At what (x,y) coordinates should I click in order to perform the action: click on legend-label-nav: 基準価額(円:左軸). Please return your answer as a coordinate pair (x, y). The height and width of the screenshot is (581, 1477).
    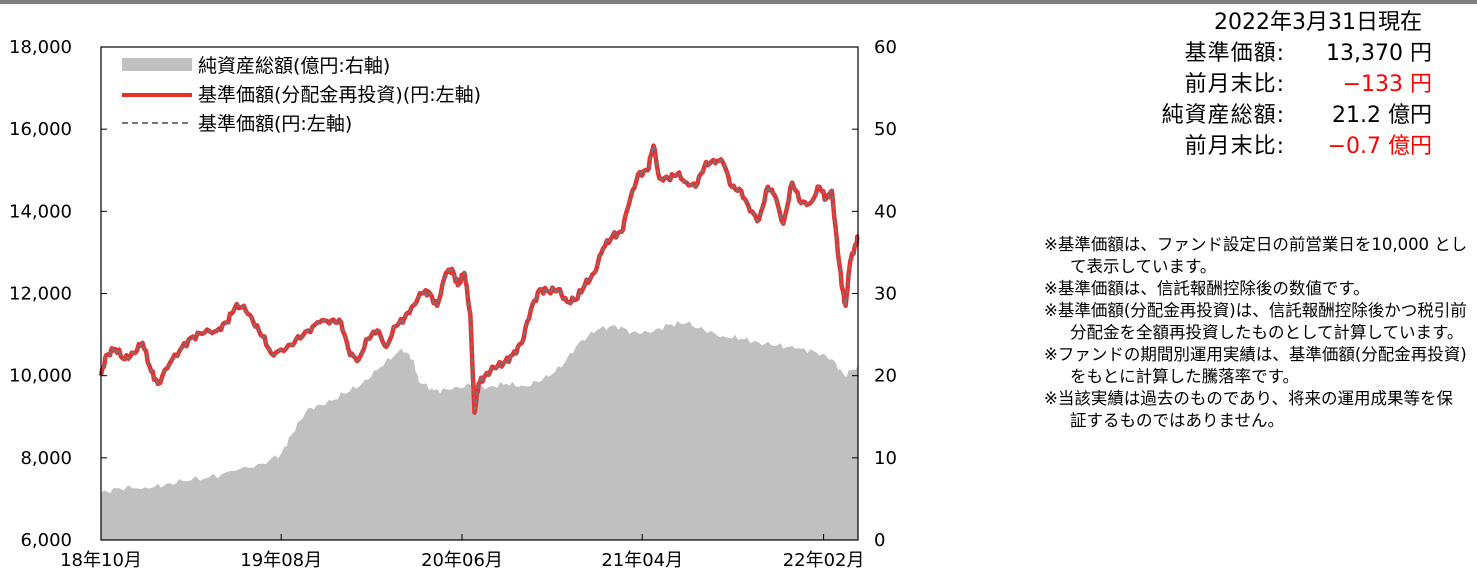
    Looking at the image, I should click on (275, 124).